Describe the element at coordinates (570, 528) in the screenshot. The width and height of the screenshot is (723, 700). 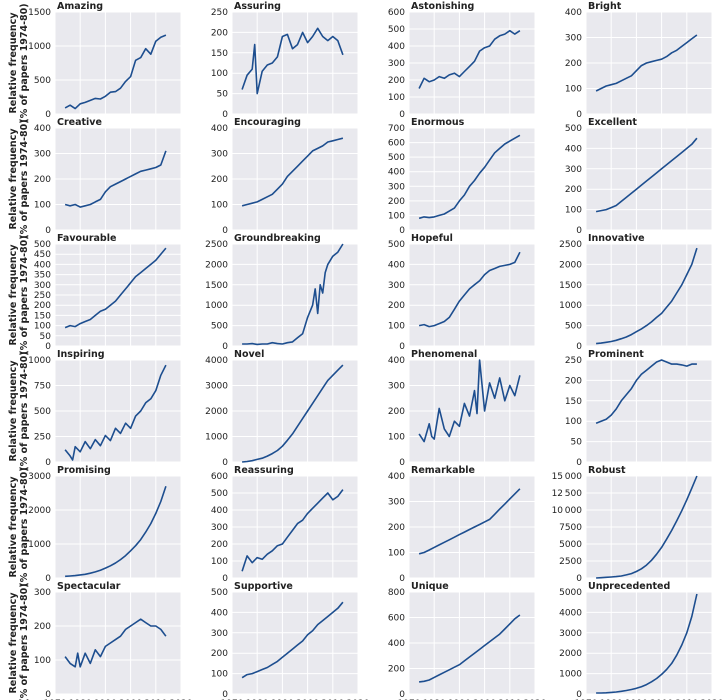
I see `y-tick-label: 7500` at that location.